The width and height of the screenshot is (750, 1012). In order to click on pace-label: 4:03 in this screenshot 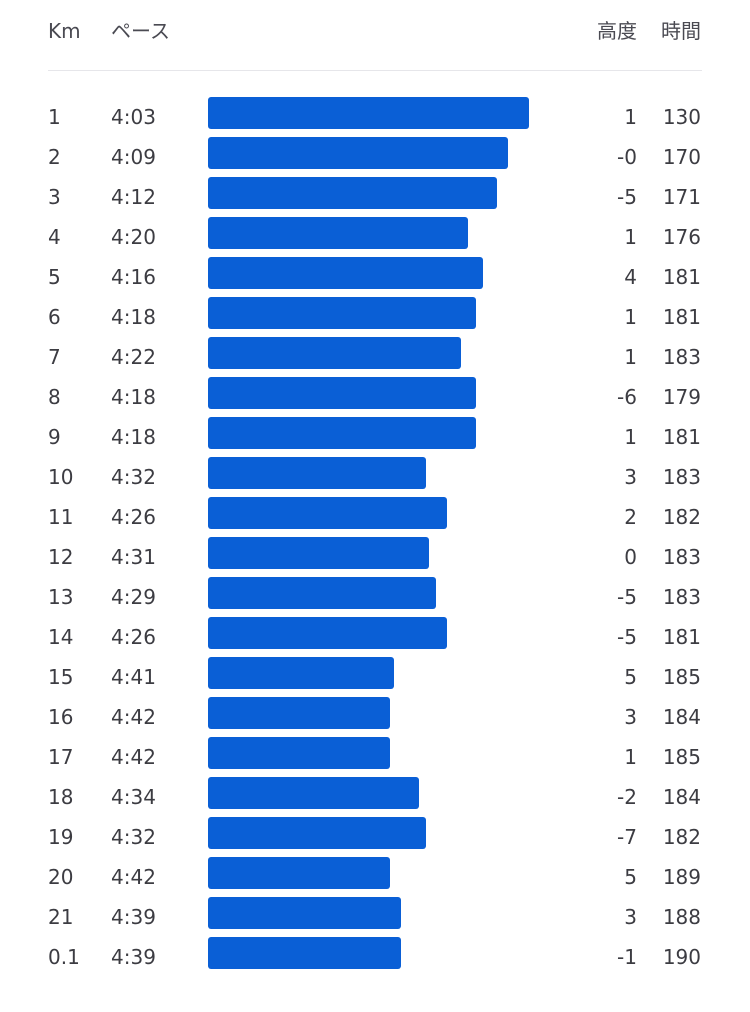, I will do `click(133, 117)`.